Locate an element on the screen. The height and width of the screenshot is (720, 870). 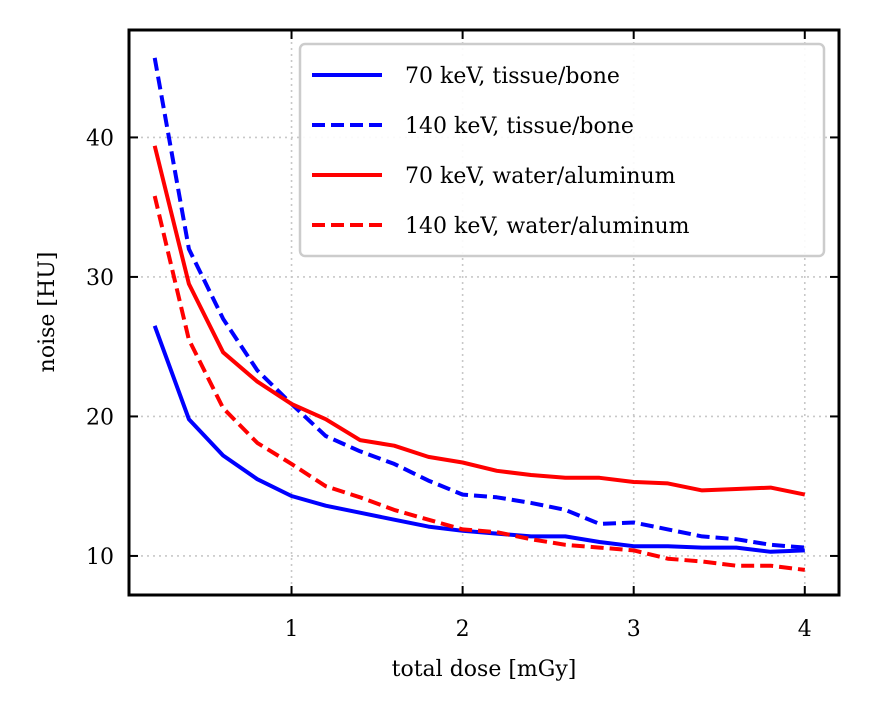
x-tick-label: 1 is located at coordinates (292, 629).